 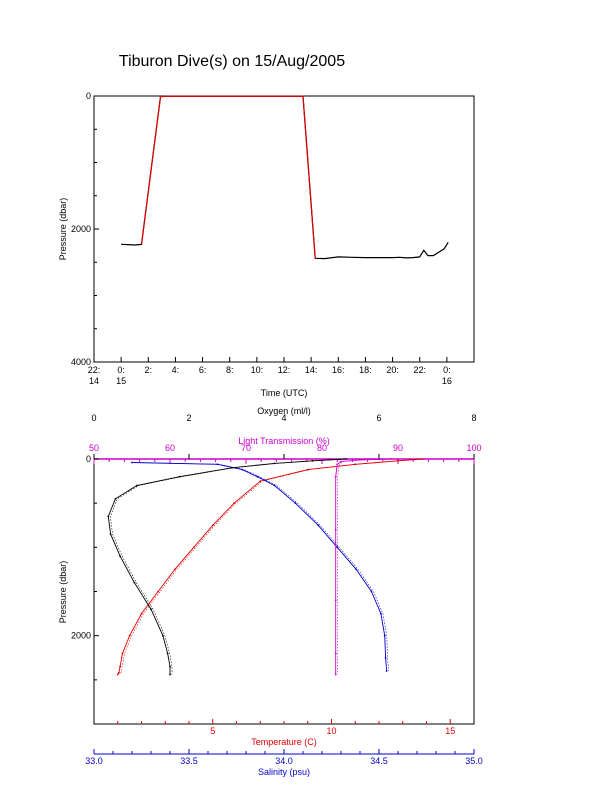 What do you see at coordinates (93, 418) in the screenshot?
I see `oxygen-tick-label: 0` at bounding box center [93, 418].